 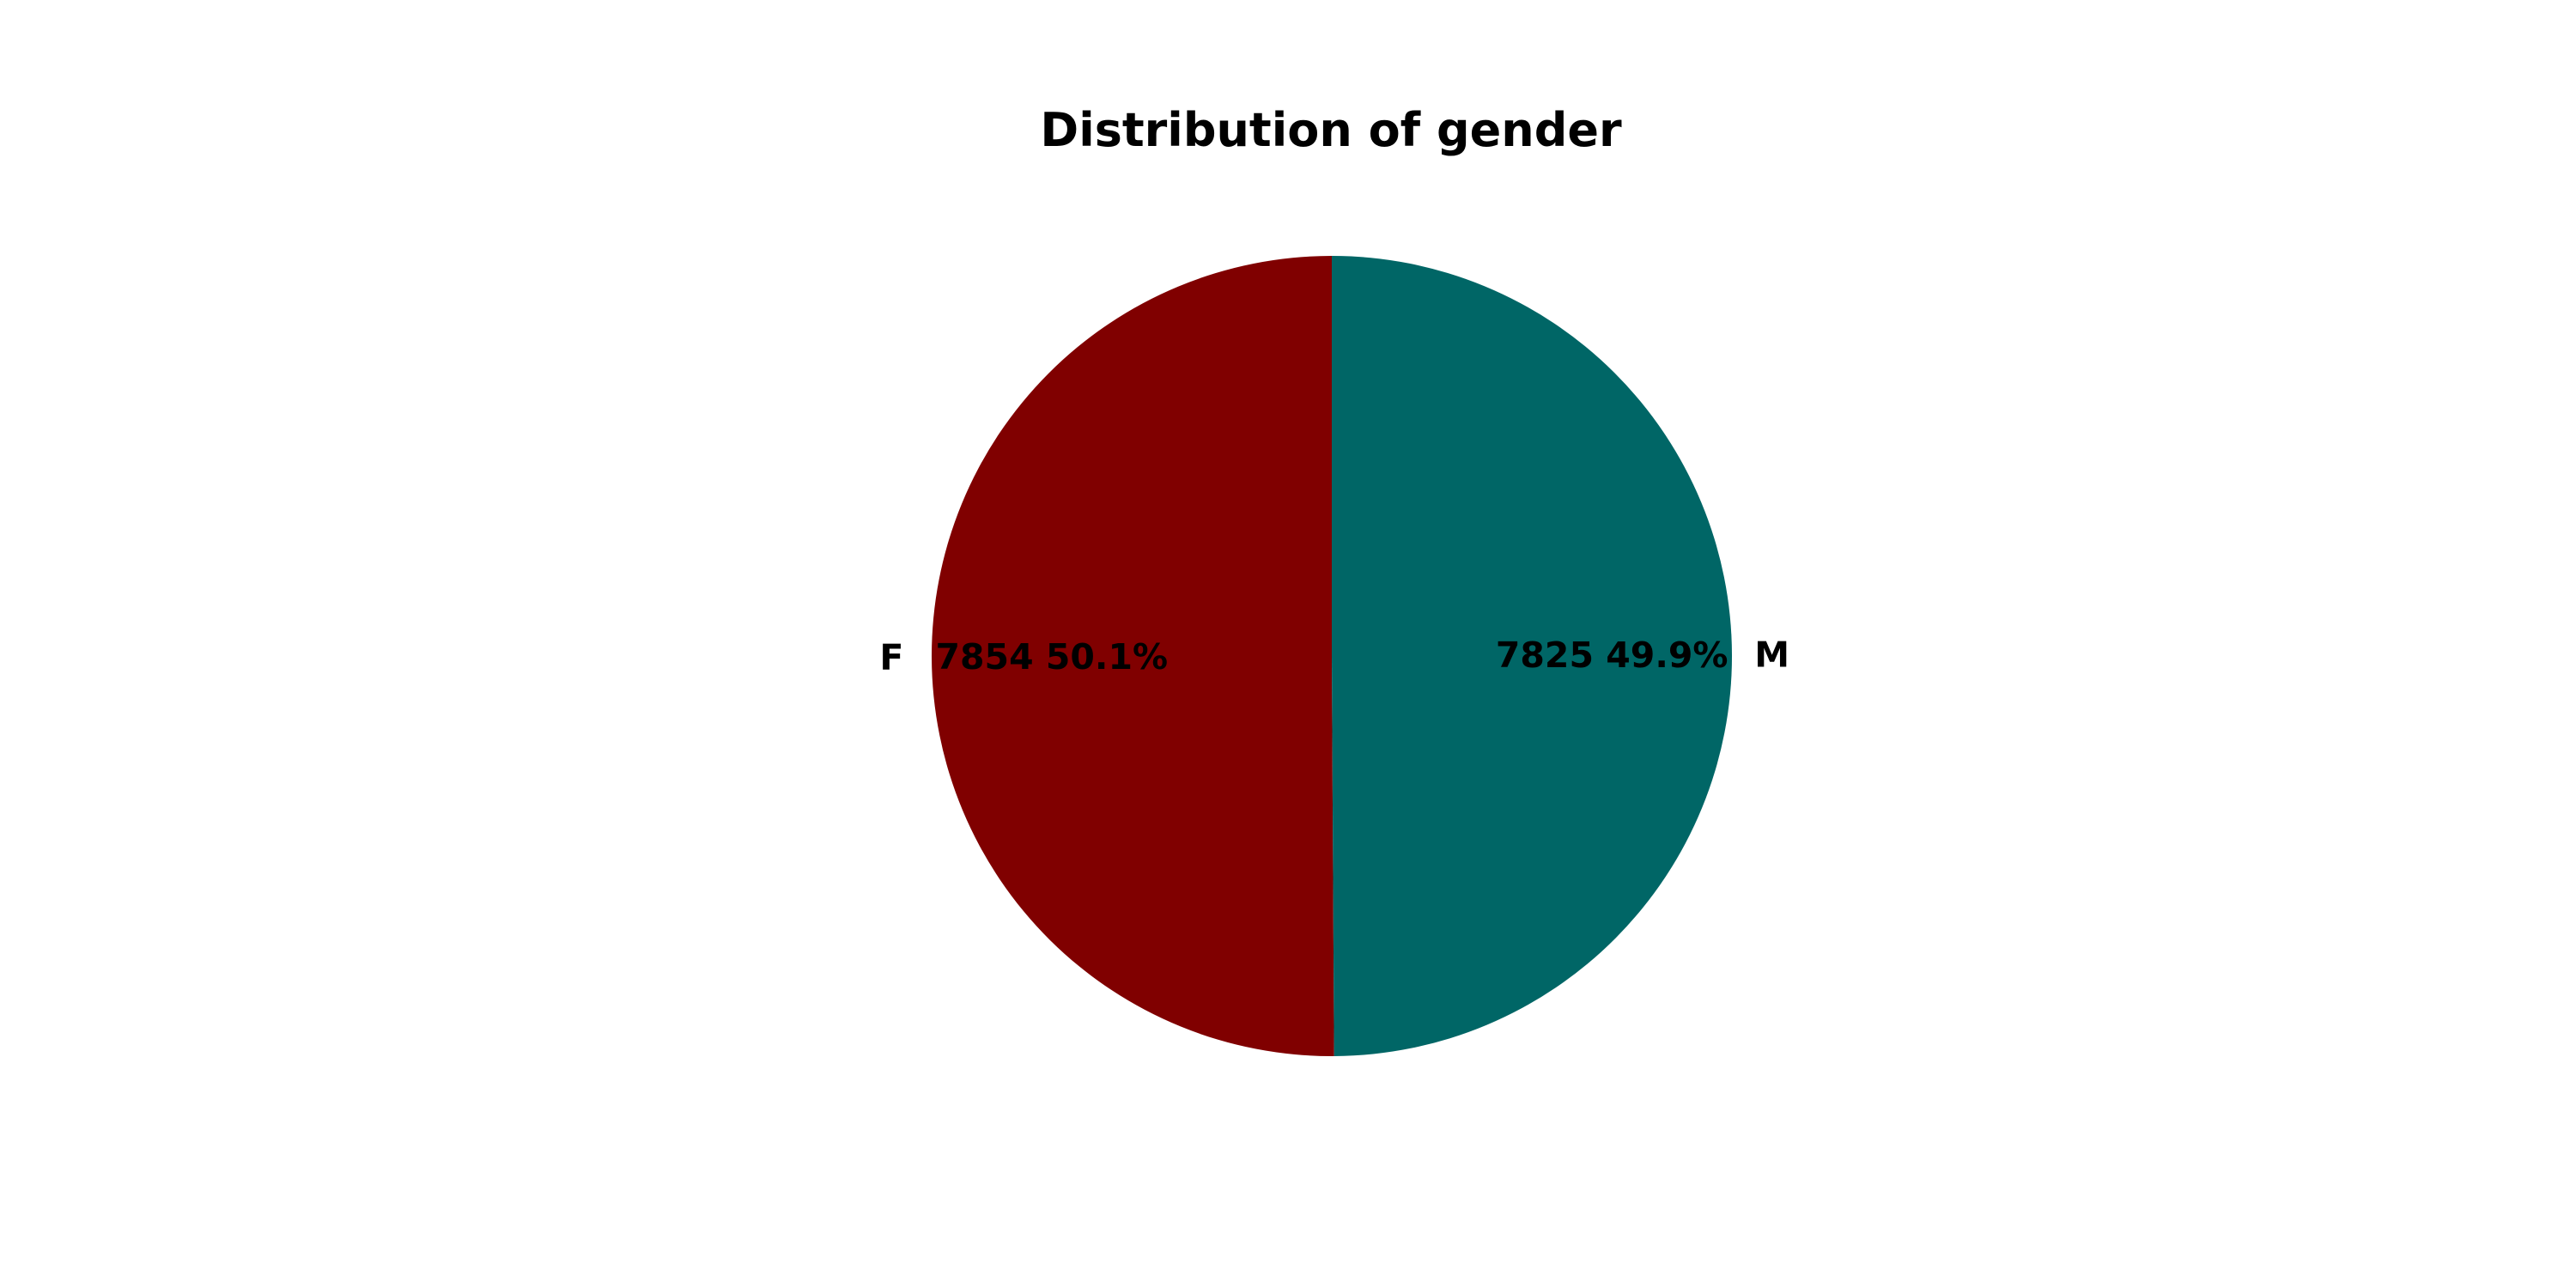 What do you see at coordinates (891, 656) in the screenshot?
I see `slice-label-f: F` at bounding box center [891, 656].